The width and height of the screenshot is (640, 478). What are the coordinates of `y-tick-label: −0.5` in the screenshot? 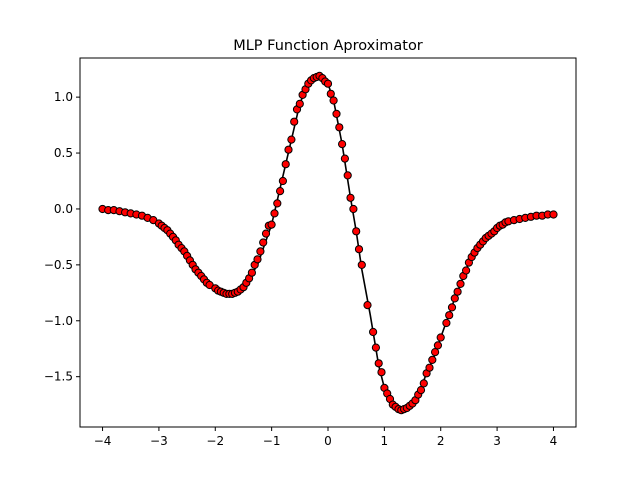 It's located at (58, 265).